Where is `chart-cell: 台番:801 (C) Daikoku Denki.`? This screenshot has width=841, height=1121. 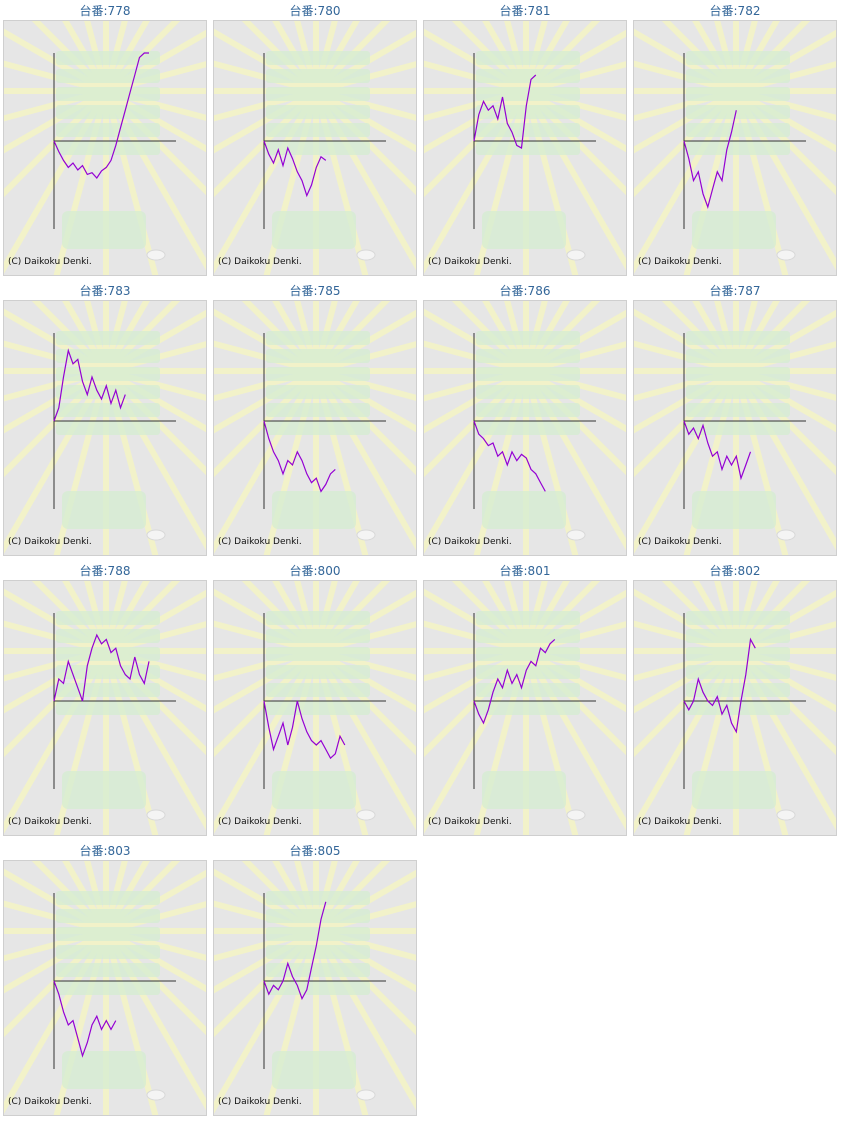
chart-cell: 台番:801 (C) Daikoku Denki. is located at coordinates (525, 700).